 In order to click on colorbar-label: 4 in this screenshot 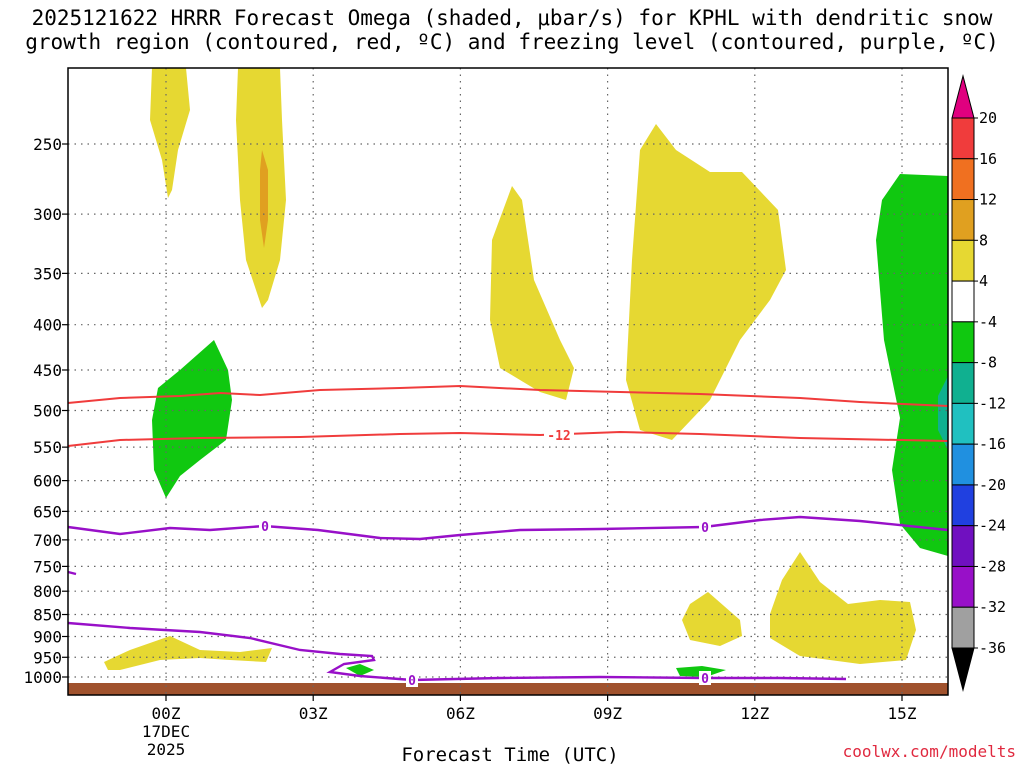, I will do `click(983, 281)`.